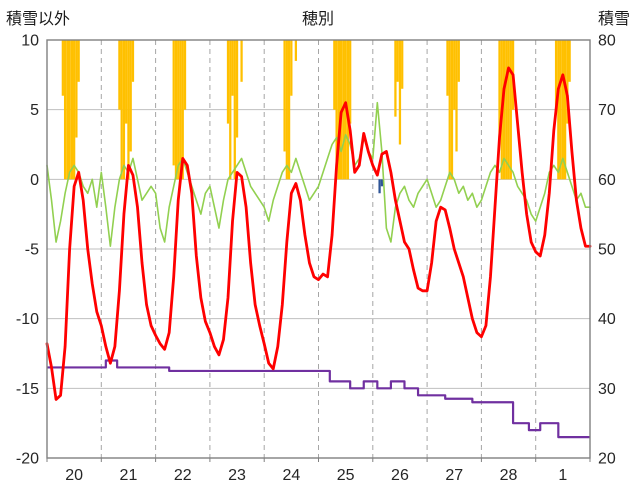 This screenshot has width=636, height=501. I want to click on axis-tick-label: 1, so click(562, 475).